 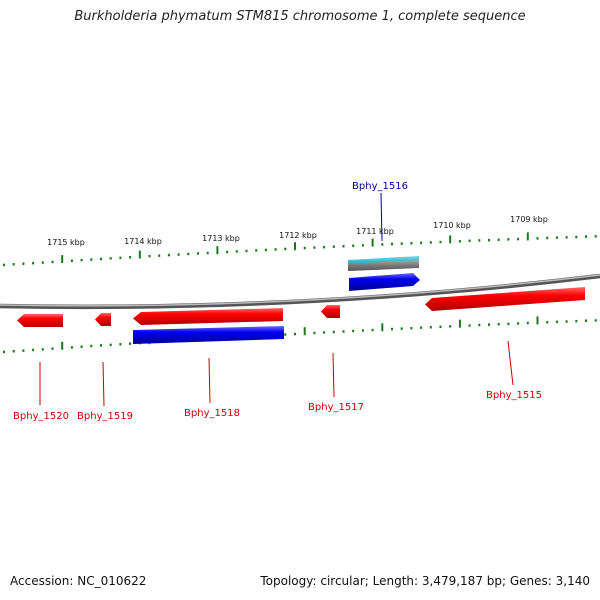 What do you see at coordinates (380, 186) in the screenshot?
I see `gene-label-bphy-1516: Bphy_1516` at bounding box center [380, 186].